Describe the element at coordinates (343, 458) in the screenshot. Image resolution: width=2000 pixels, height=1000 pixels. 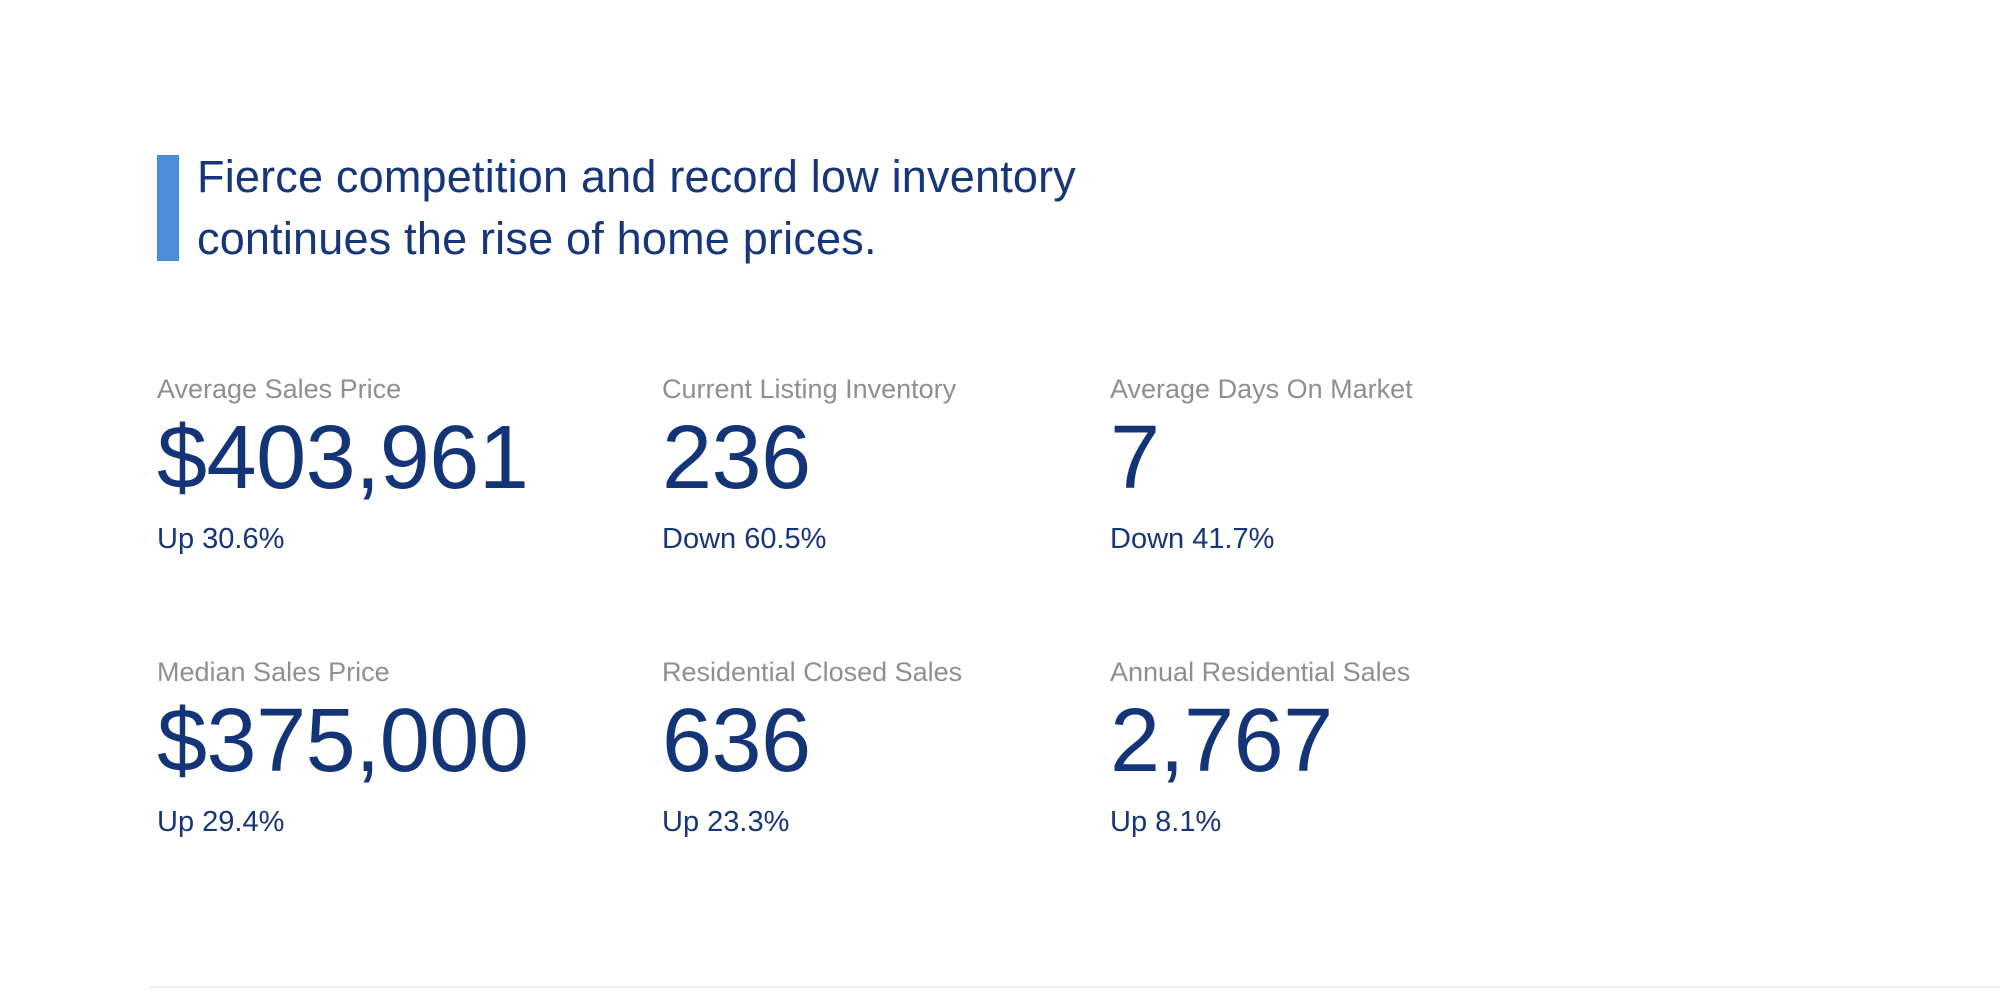
I see `stat-value: $403,961` at that location.